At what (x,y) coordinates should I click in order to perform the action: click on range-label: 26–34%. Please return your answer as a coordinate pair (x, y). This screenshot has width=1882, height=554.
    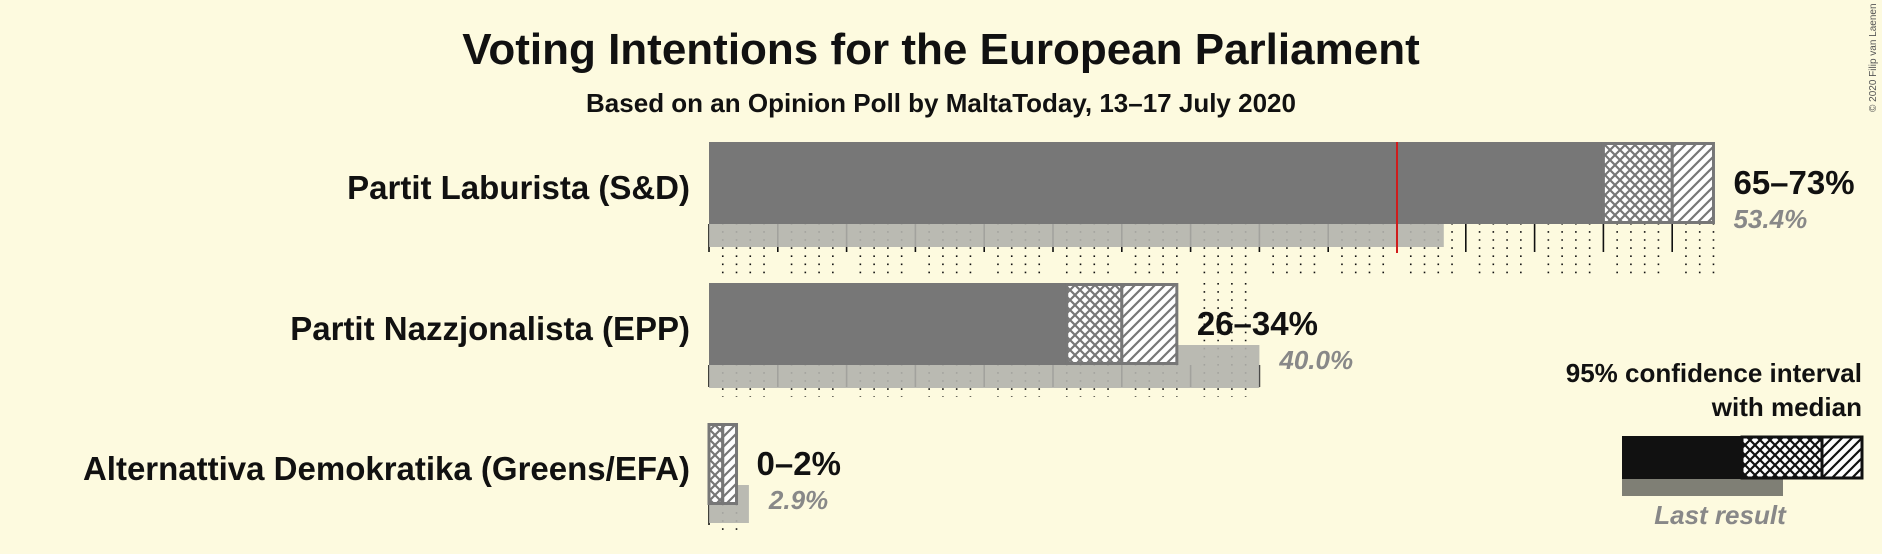
    Looking at the image, I should click on (1257, 323).